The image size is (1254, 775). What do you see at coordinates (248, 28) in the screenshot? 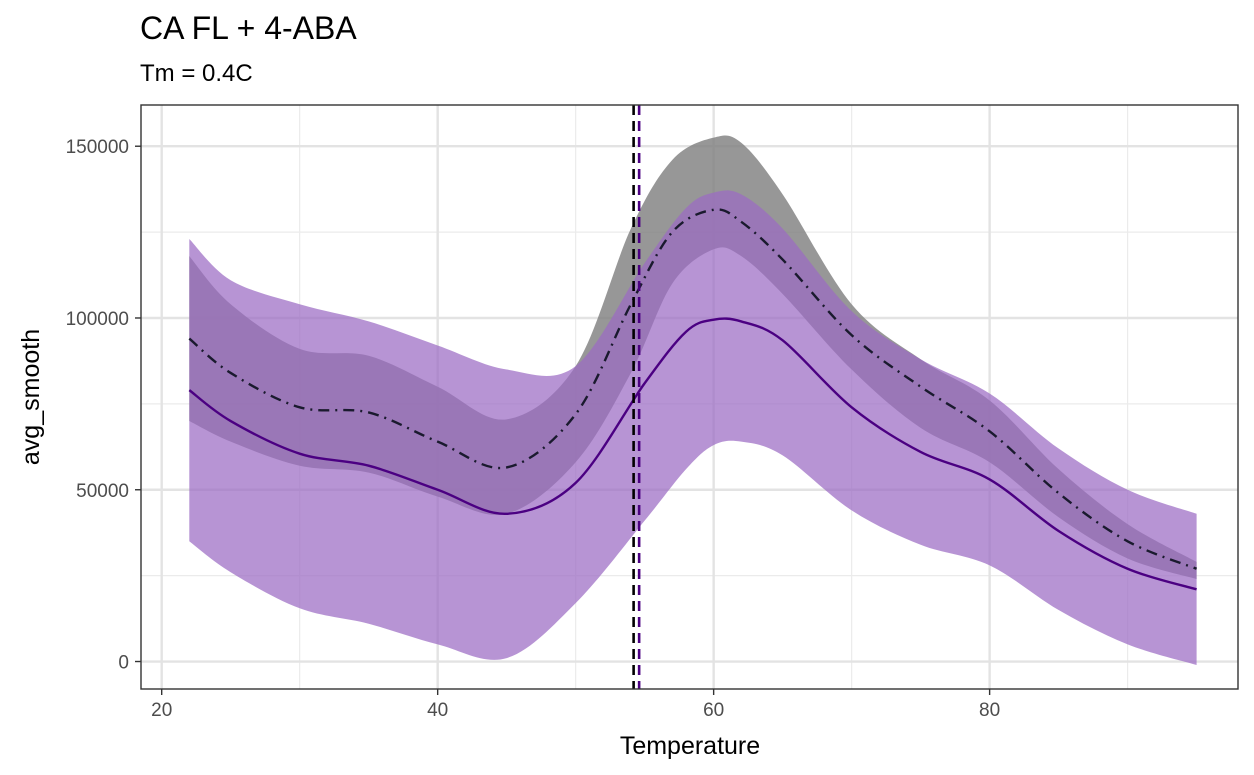
I see `chart-title: CA FL + 4-ABA` at bounding box center [248, 28].